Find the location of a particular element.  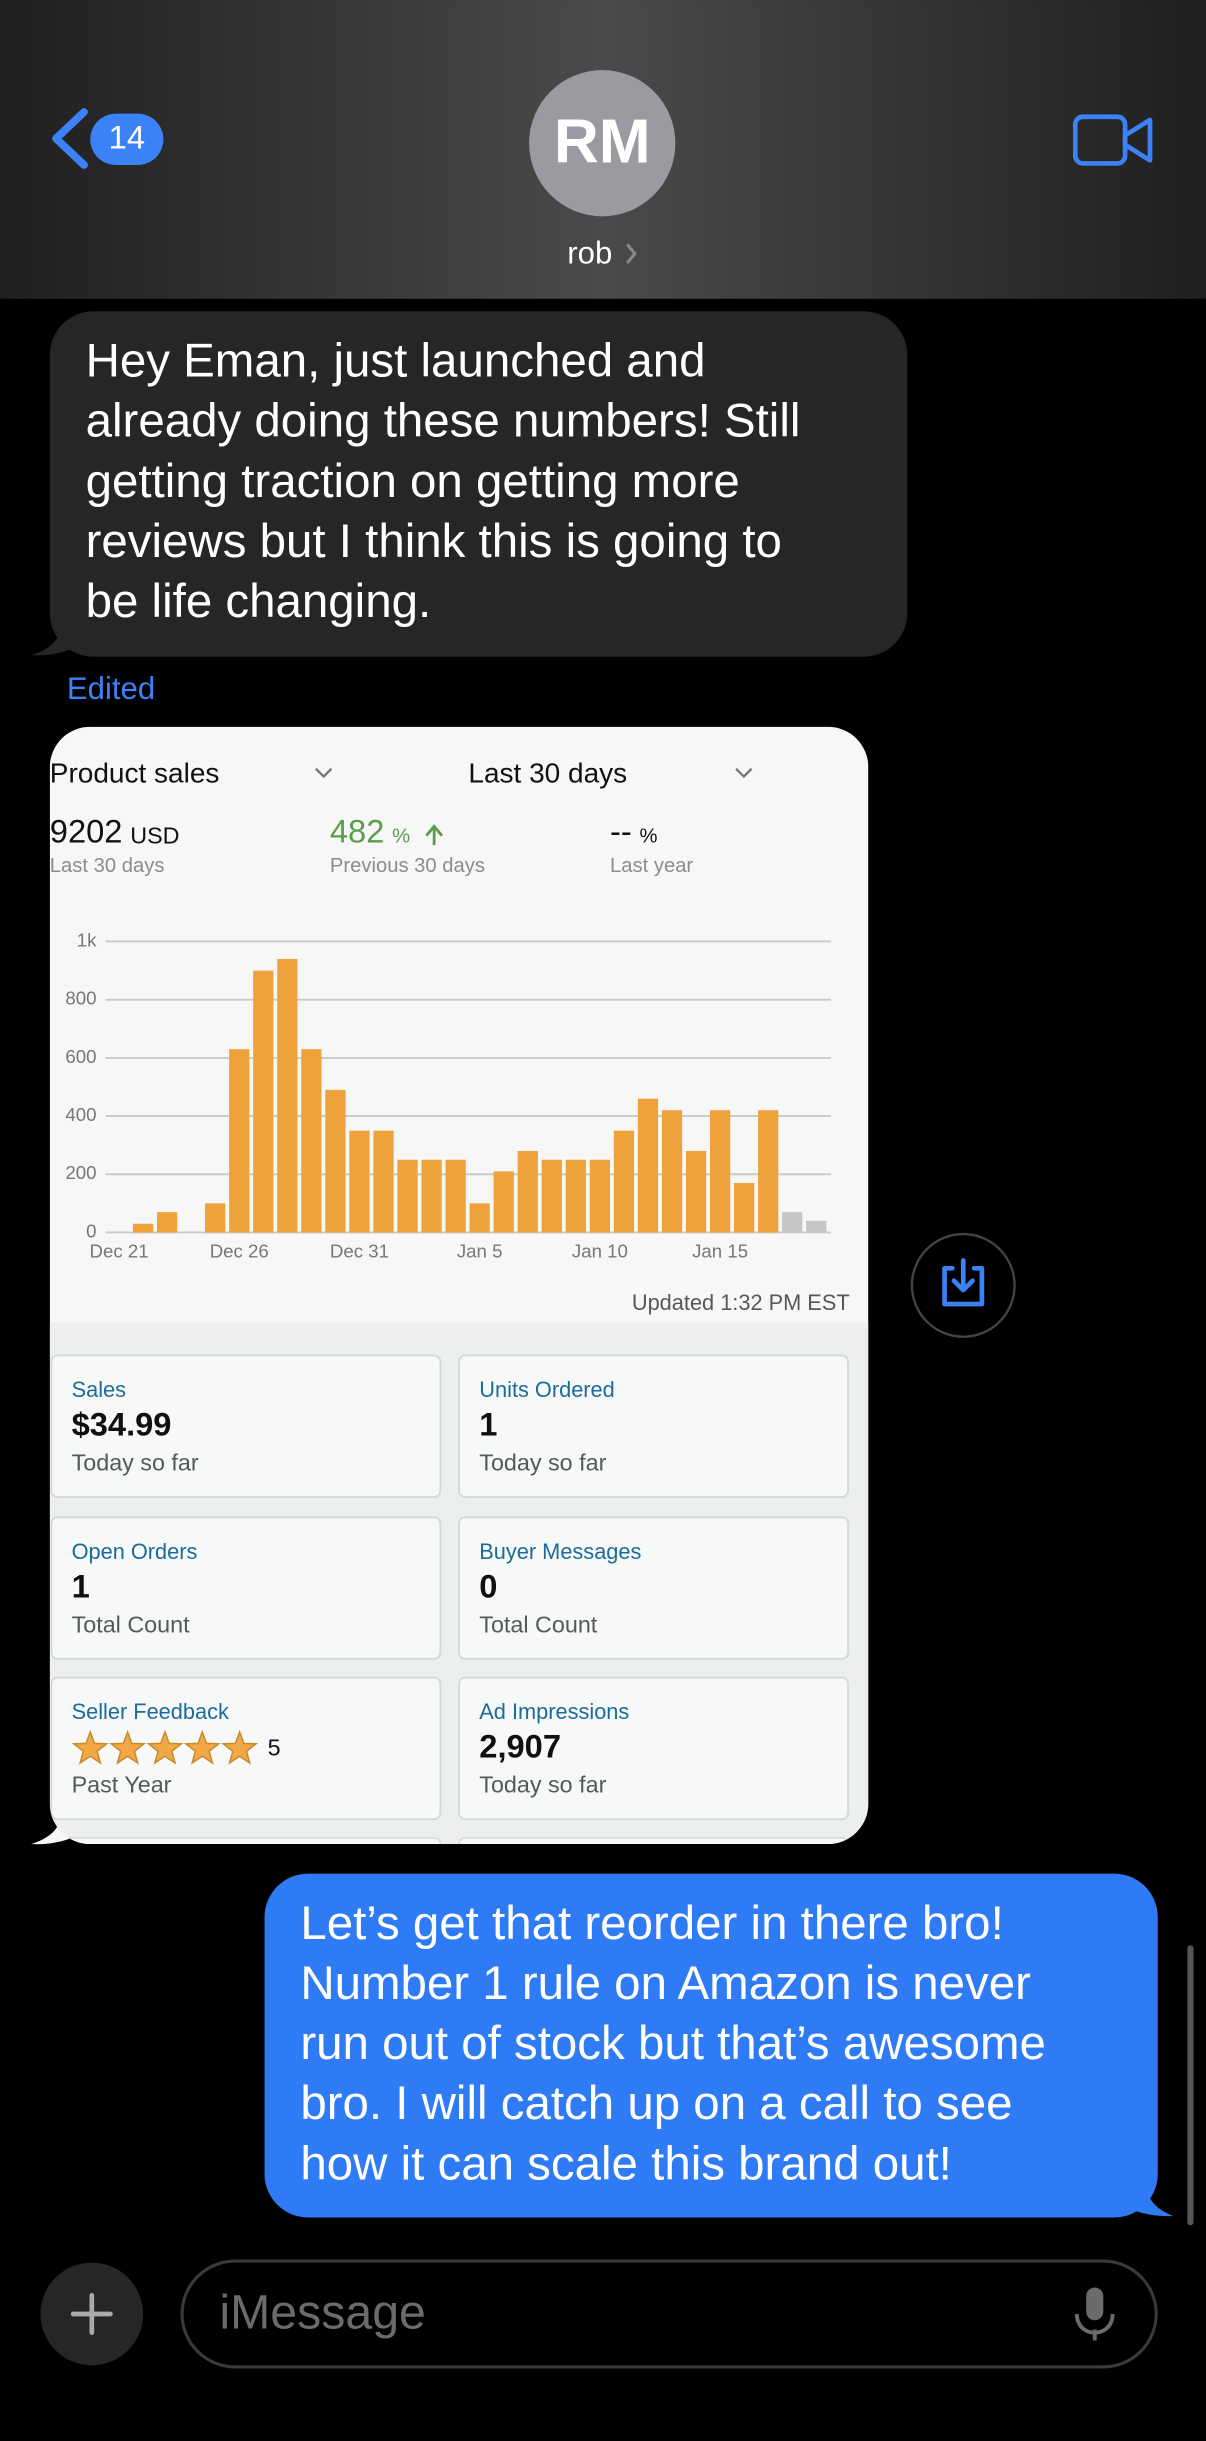

x-tick-label: Jan 10 is located at coordinates (600, 1251).